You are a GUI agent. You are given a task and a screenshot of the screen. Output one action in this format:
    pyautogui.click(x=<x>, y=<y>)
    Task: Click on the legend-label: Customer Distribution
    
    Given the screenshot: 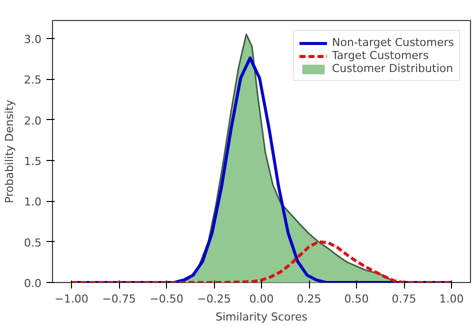 What is the action you would take?
    pyautogui.click(x=393, y=68)
    